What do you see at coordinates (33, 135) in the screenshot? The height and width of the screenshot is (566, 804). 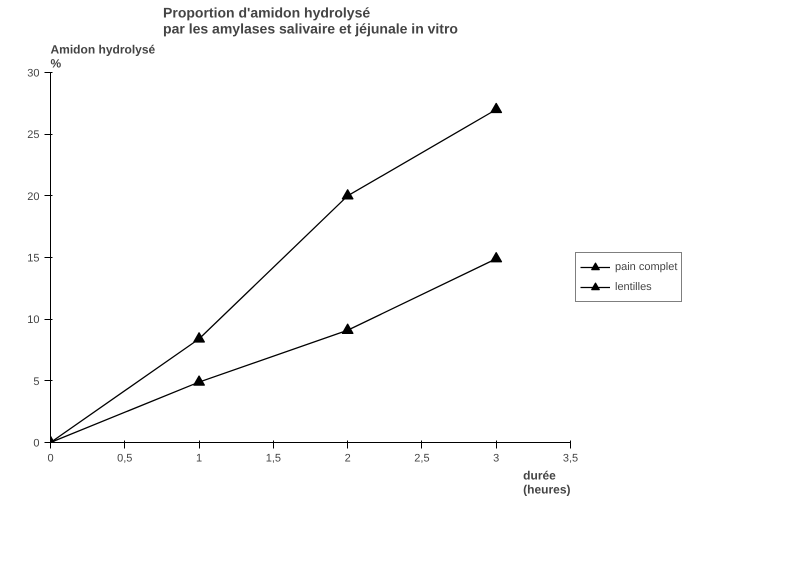 I see `y-tick-label: 25` at bounding box center [33, 135].